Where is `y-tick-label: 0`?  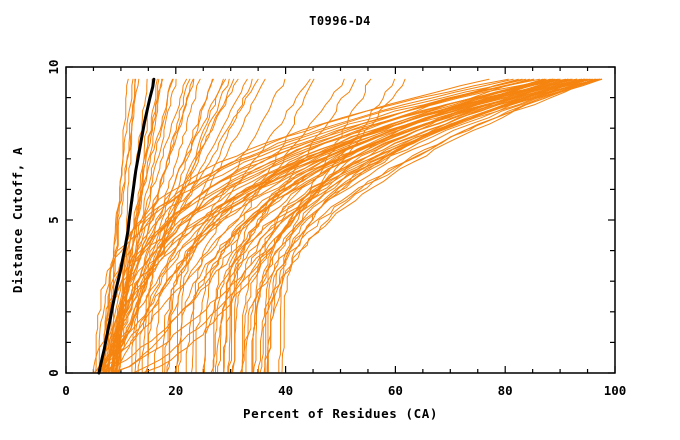 y-tick-label: 0 is located at coordinates (53, 373).